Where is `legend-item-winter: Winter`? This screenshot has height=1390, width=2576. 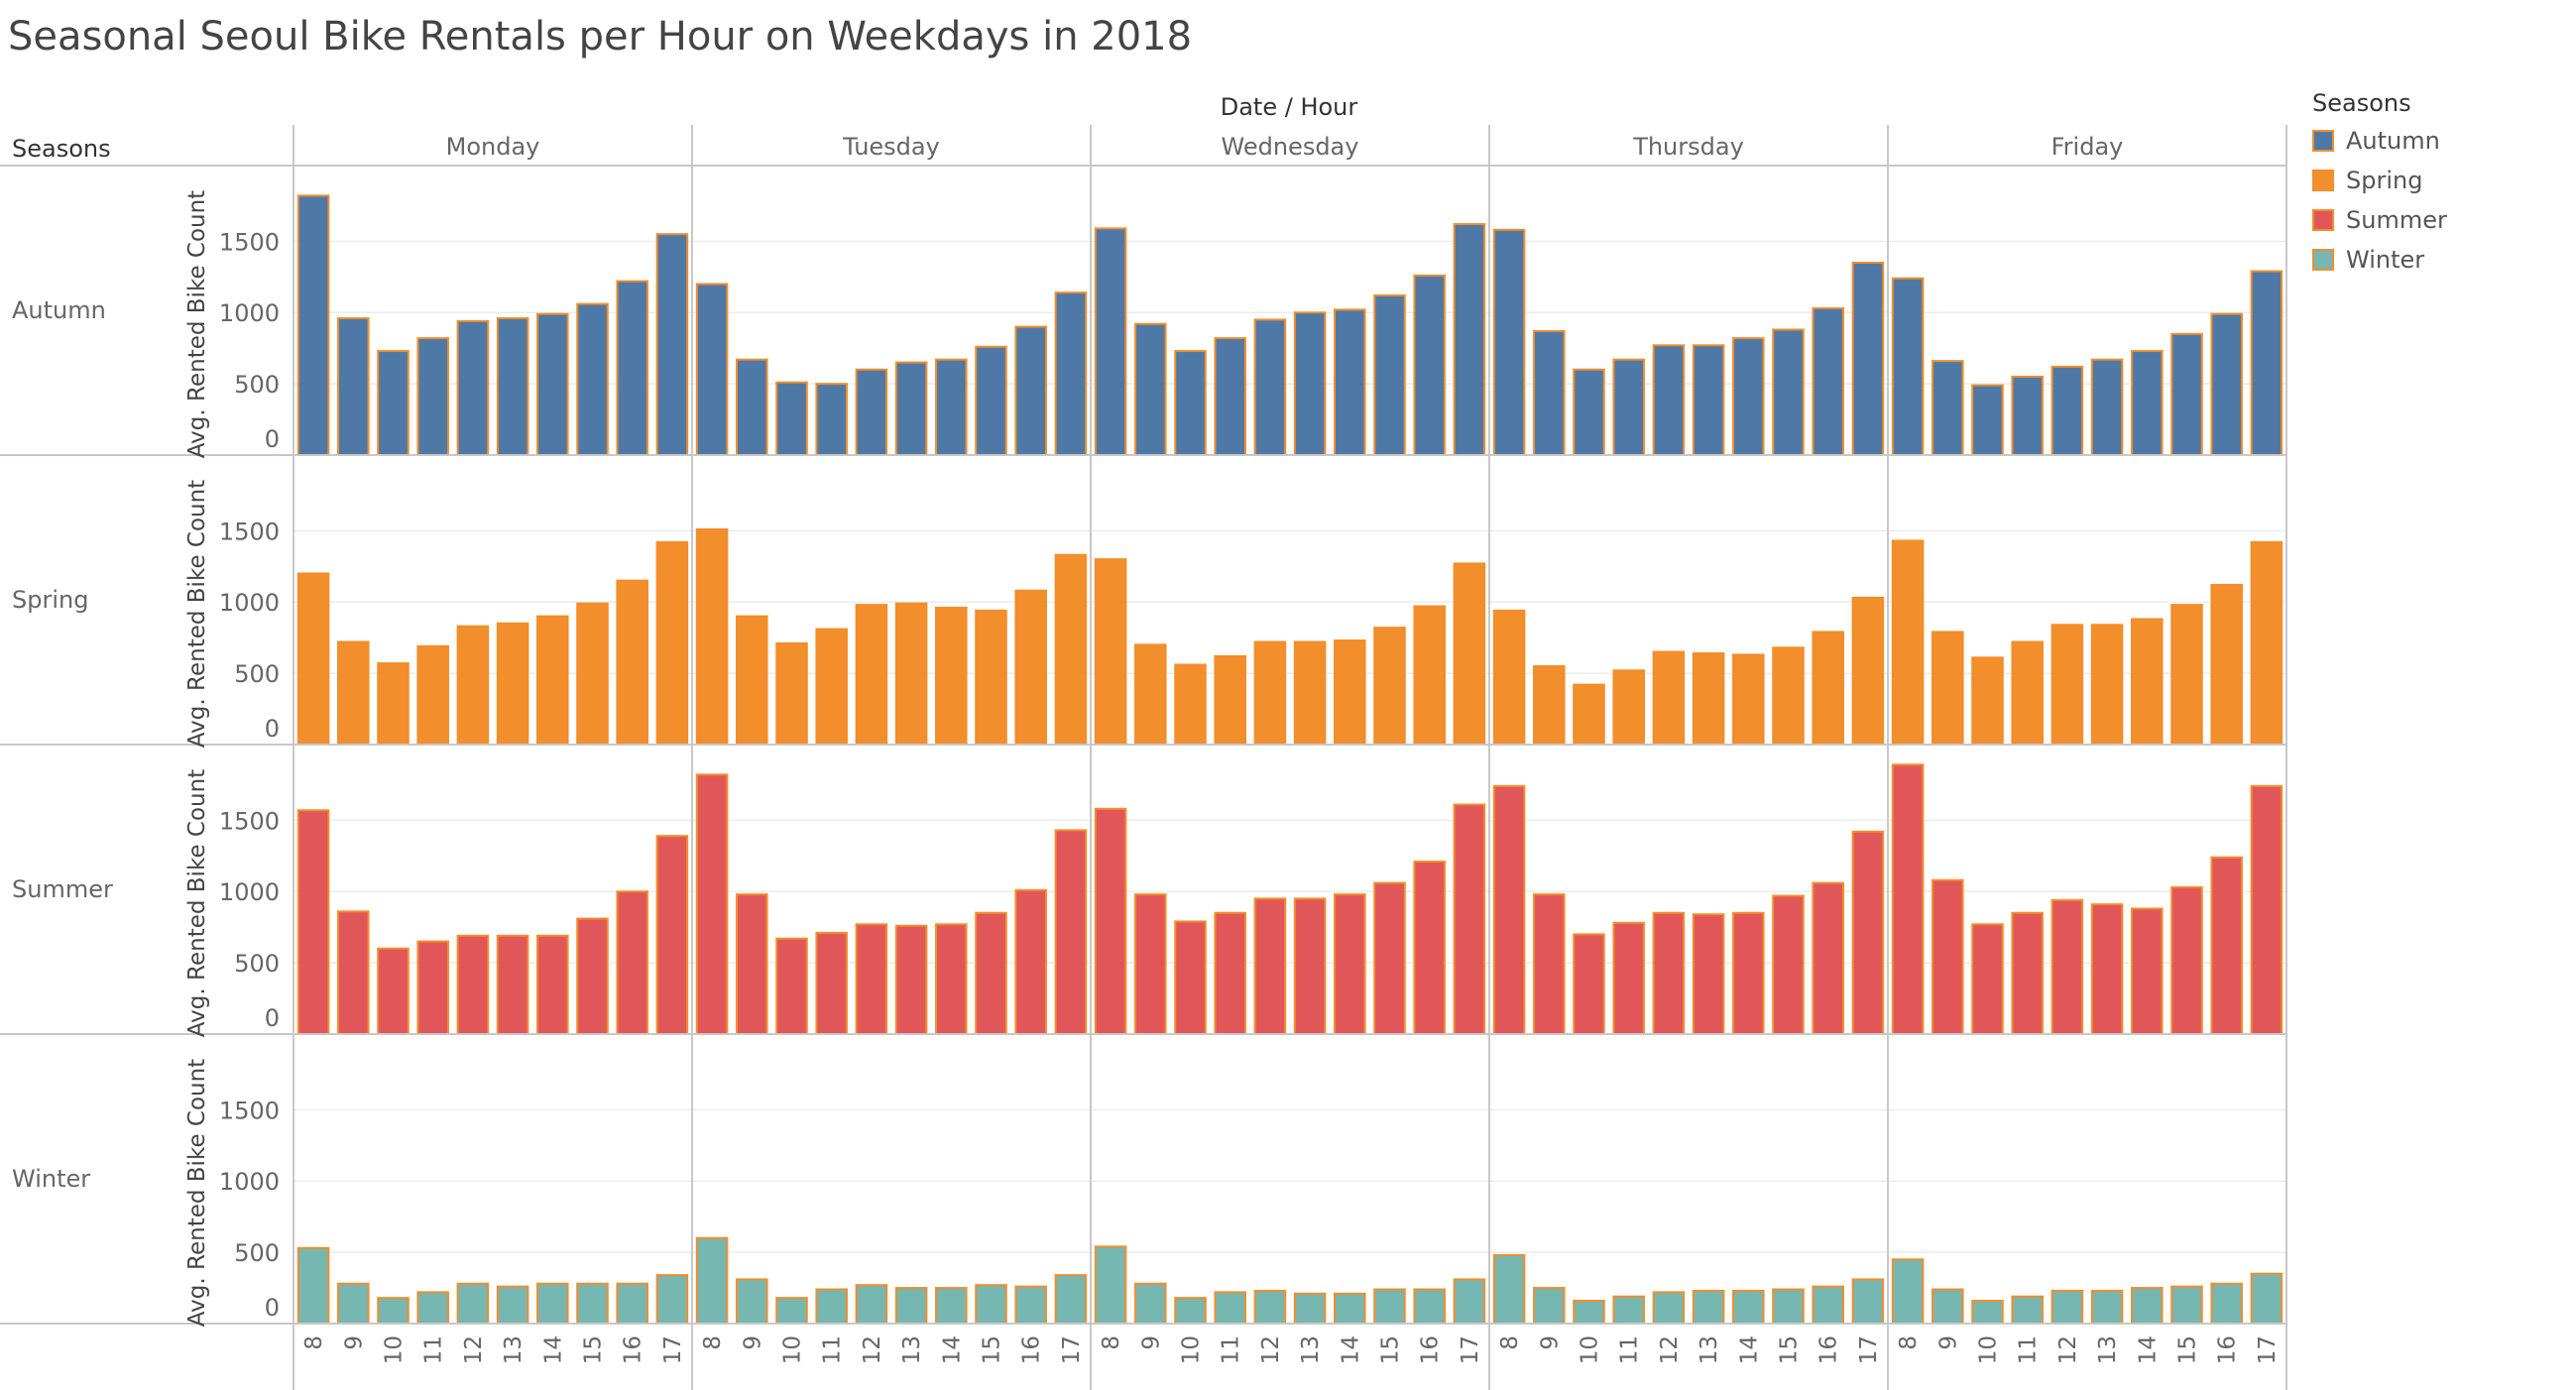 legend-item-winter: Winter is located at coordinates (2379, 260).